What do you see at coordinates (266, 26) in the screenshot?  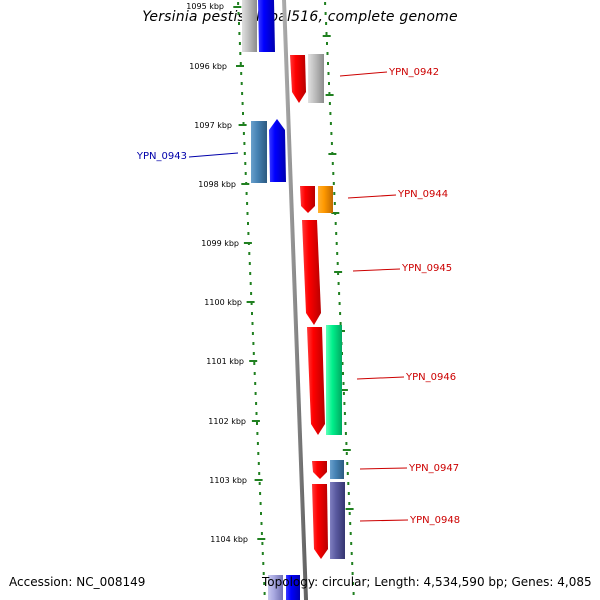 I see `gene-arrow-blue-top` at bounding box center [266, 26].